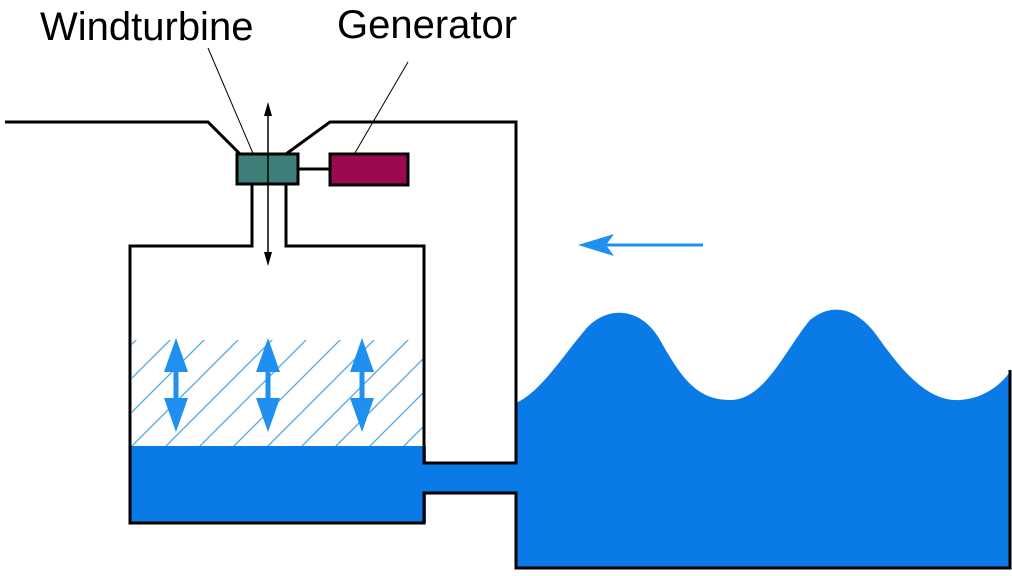  Describe the element at coordinates (268, 184) in the screenshot. I see `air-flow-arrow-icon` at that location.